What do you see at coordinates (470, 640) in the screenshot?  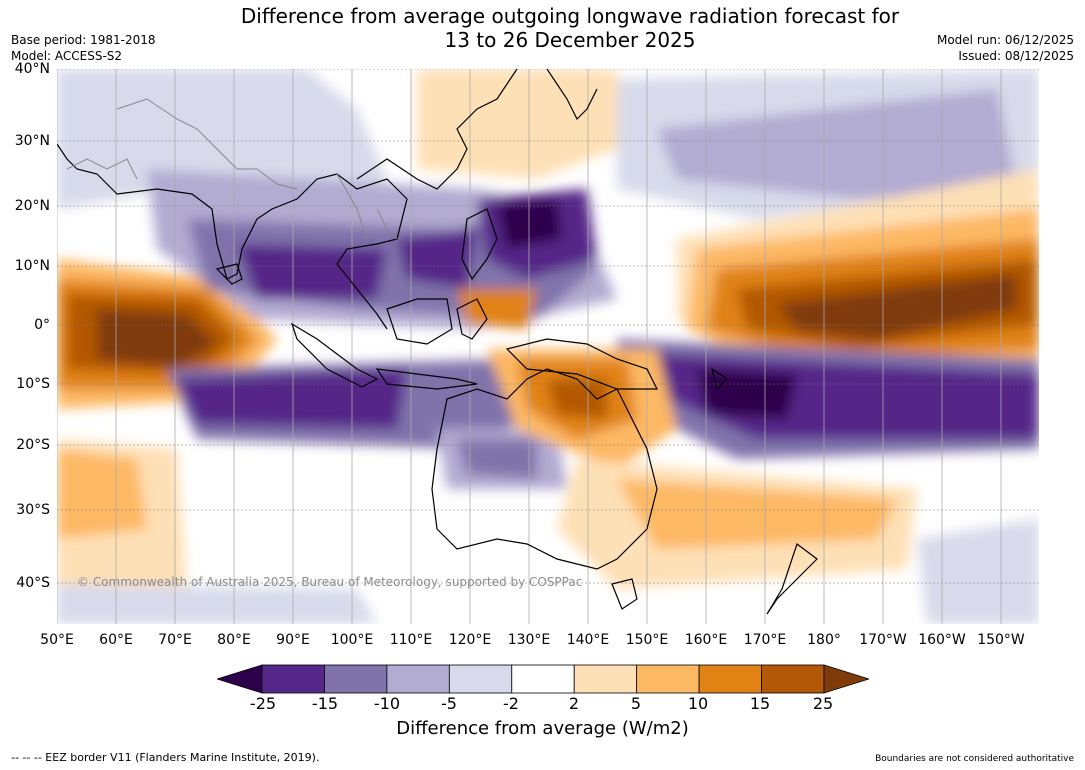 I see `lon-label: 120°E` at bounding box center [470, 640].